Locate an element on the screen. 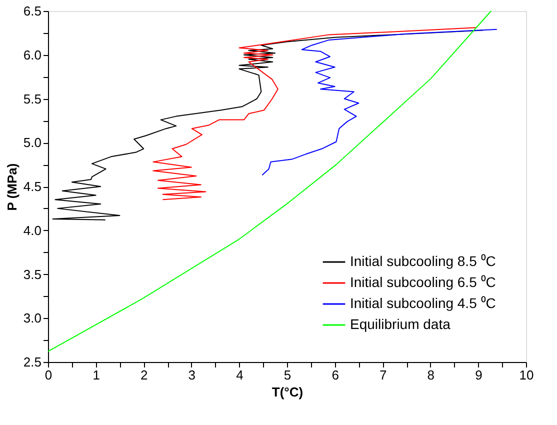  y-tick-label: 4.5 is located at coordinates (32, 186).